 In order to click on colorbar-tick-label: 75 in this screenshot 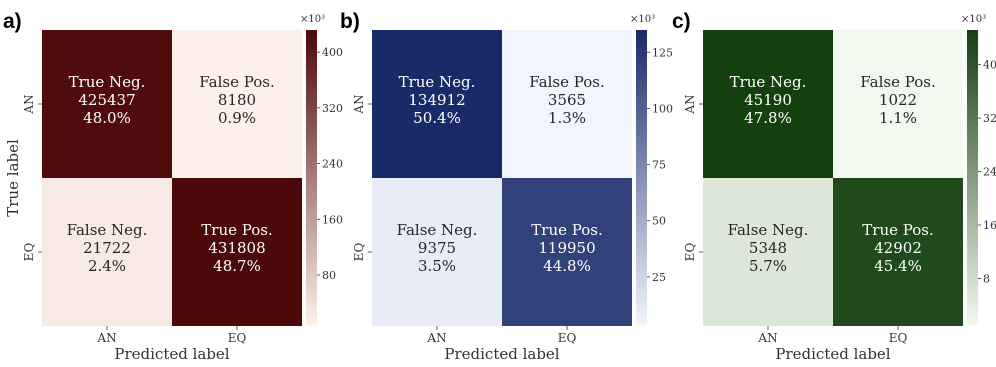, I will do `click(659, 165)`.